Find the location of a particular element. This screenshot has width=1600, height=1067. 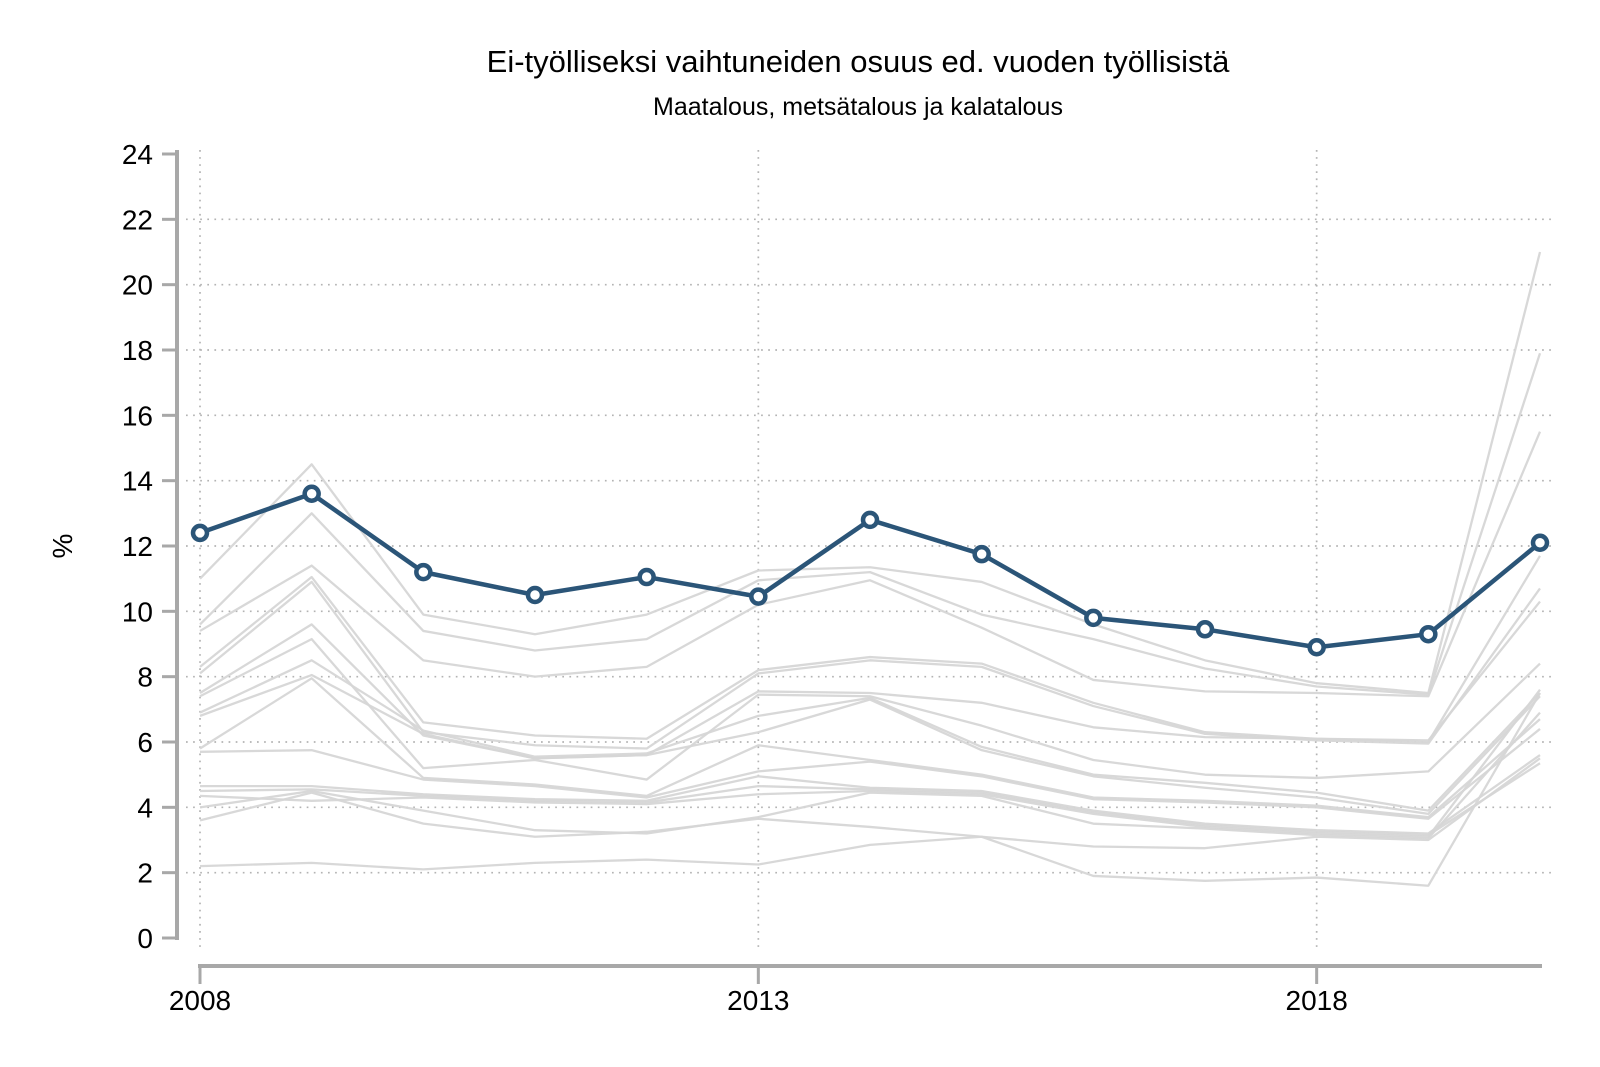

chart-subtitle: Maatalous, metsätalous ja kalatalous is located at coordinates (858, 107).